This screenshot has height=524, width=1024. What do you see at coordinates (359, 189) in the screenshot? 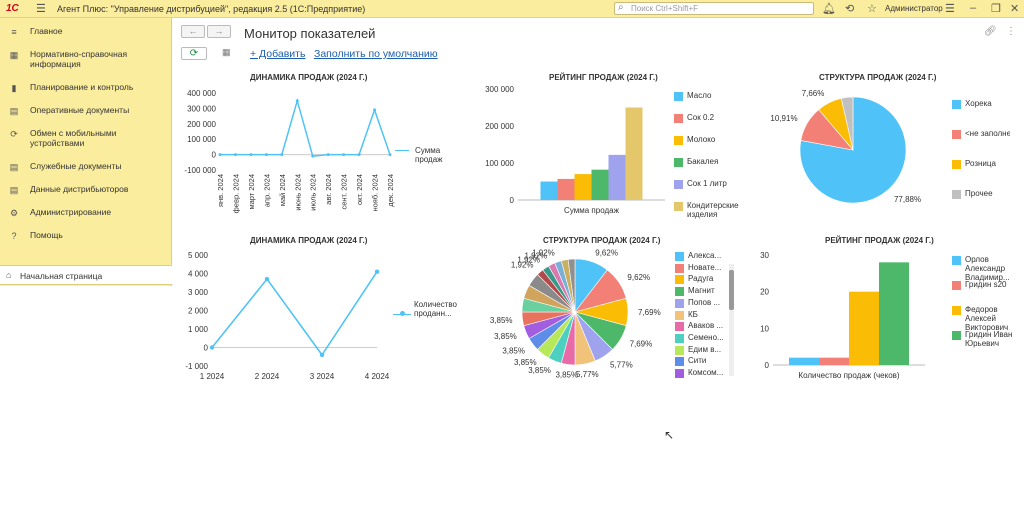
I see `x-tick-label: окт. 2024` at bounding box center [359, 189].